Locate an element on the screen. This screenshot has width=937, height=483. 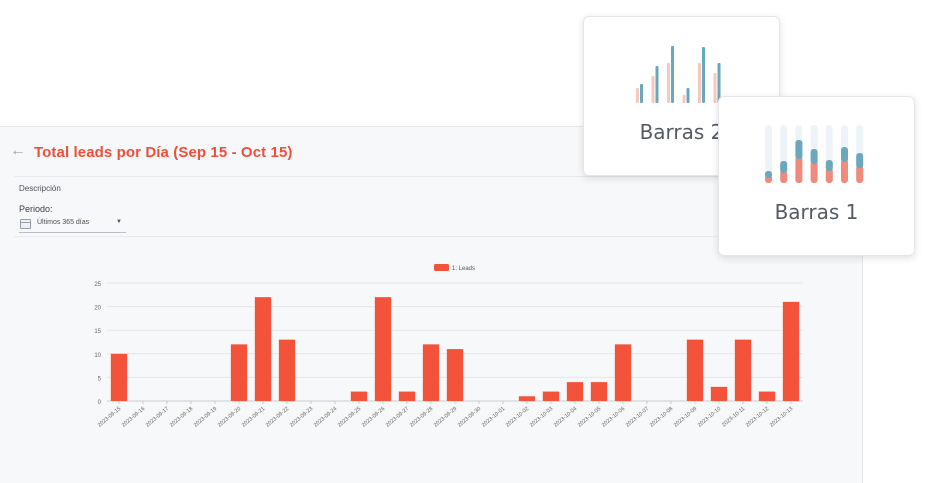
x-tick-label: 2023-10-11 is located at coordinates (733, 417).